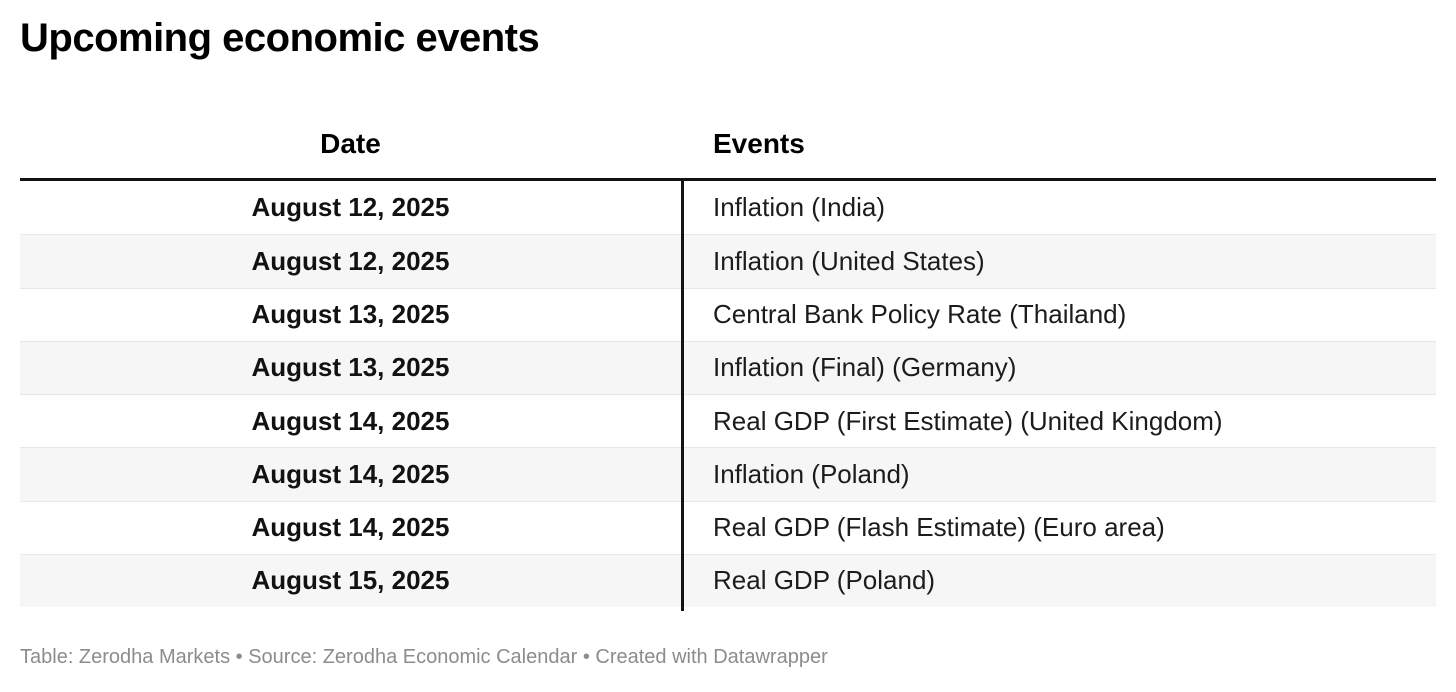 This screenshot has height=692, width=1456. I want to click on event-cell: Inflation (United States), so click(849, 260).